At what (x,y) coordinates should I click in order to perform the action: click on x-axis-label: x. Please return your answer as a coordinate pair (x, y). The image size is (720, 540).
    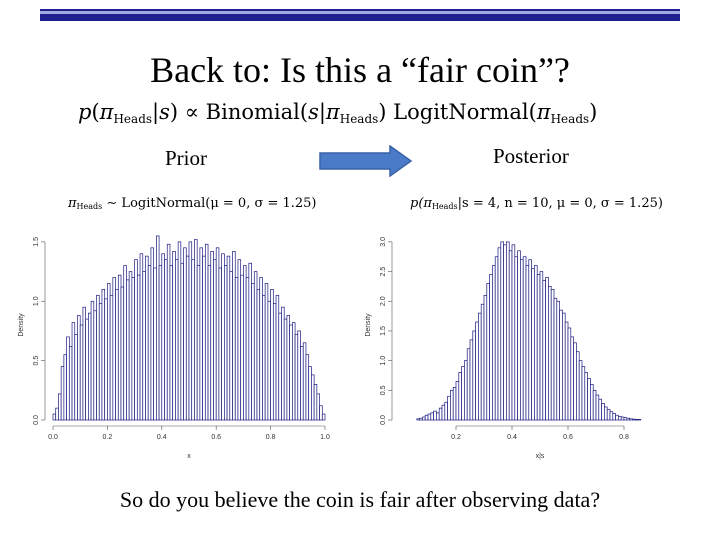
    Looking at the image, I should click on (189, 456).